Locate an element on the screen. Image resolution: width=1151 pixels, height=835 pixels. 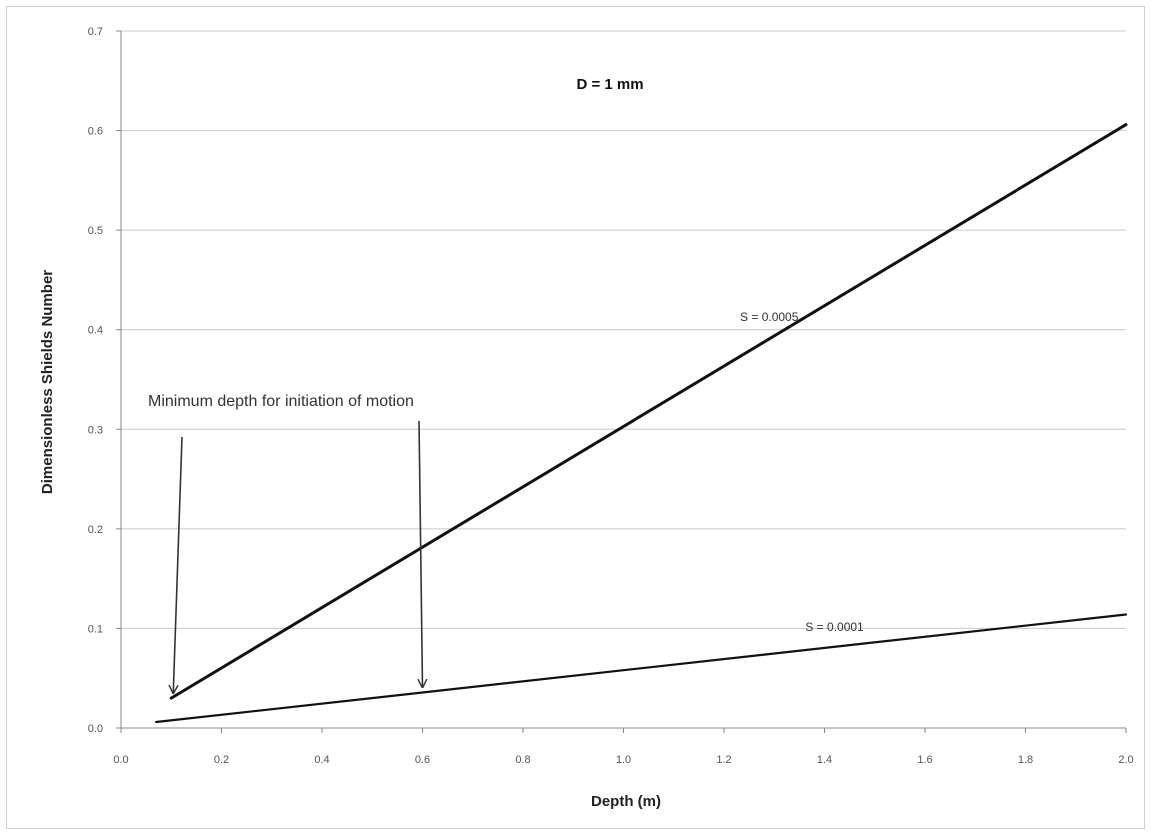
x-tick-label: 0.2 is located at coordinates (221, 760).